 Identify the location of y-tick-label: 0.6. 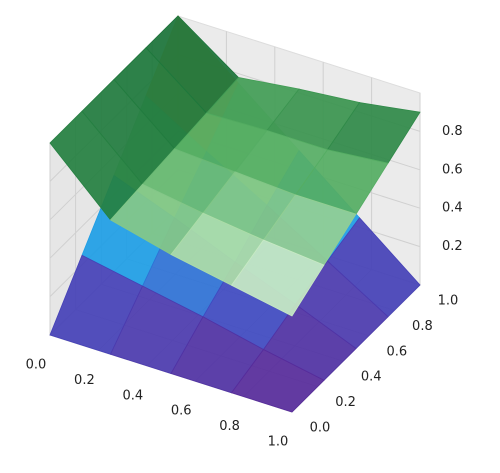
(396, 351).